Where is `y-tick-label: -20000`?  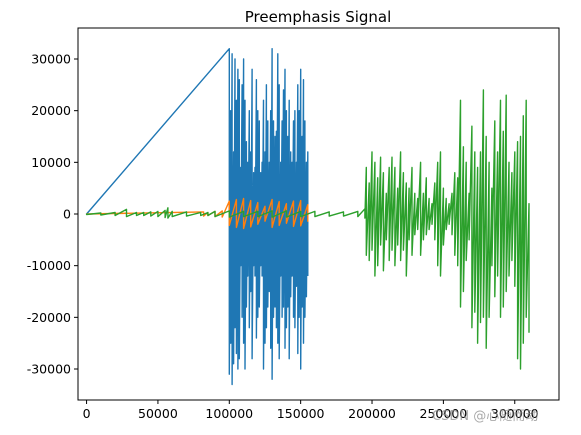
y-tick-label: -20000 is located at coordinates (49, 317).